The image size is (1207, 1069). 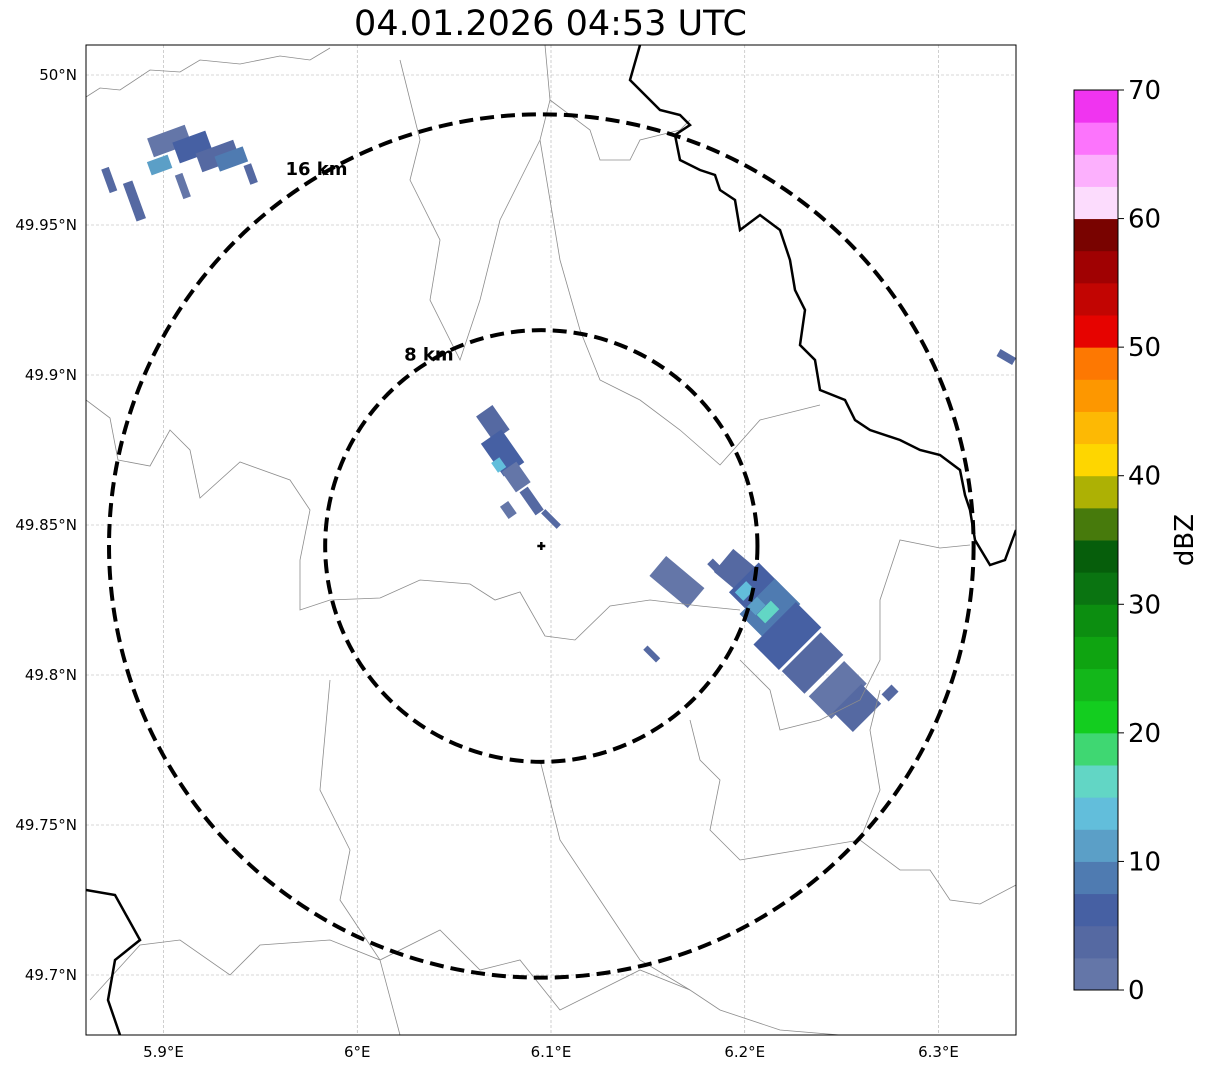 I want to click on colorbar-tick-label: 0, so click(x=1136, y=991).